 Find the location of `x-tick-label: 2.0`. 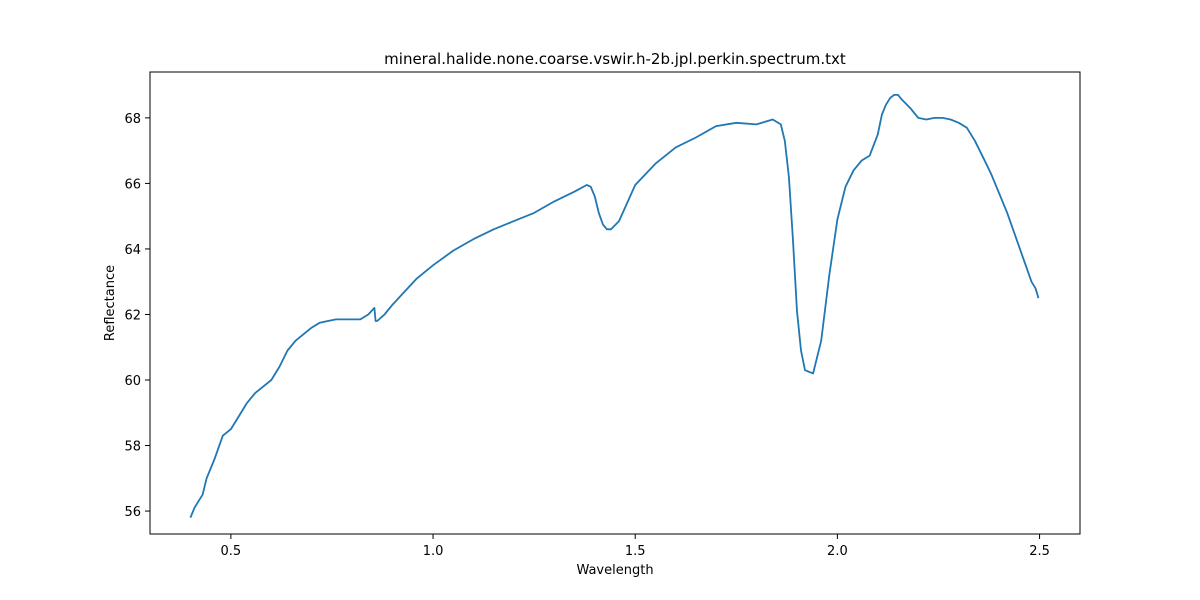

x-tick-label: 2.0 is located at coordinates (837, 551).